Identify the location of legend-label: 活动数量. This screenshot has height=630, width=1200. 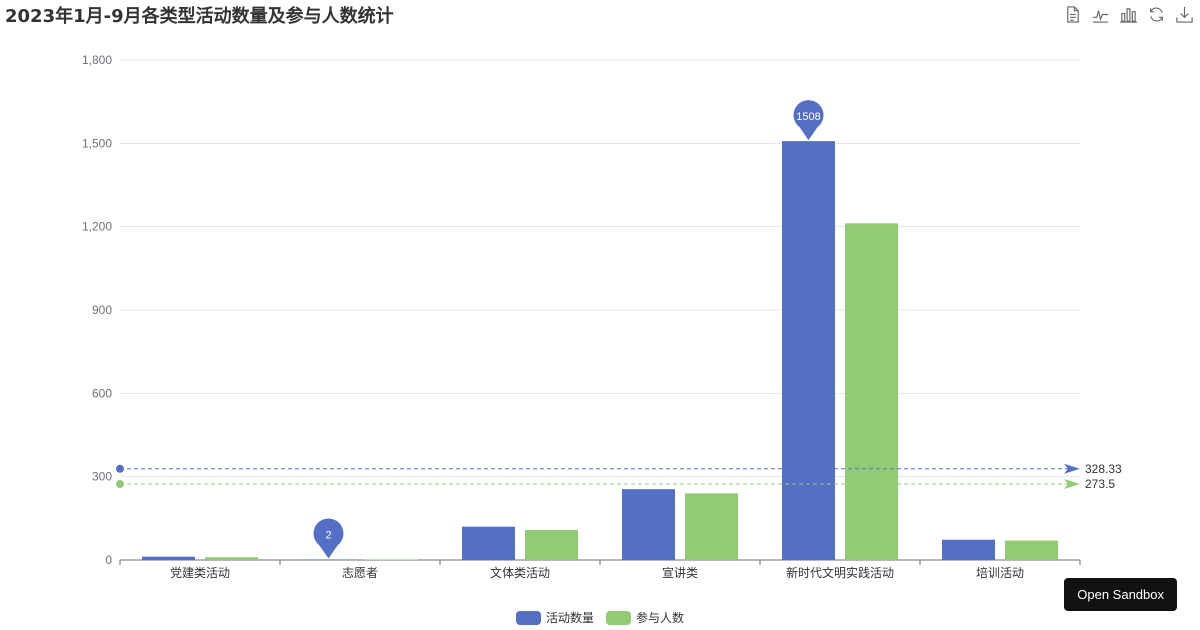
(569, 618).